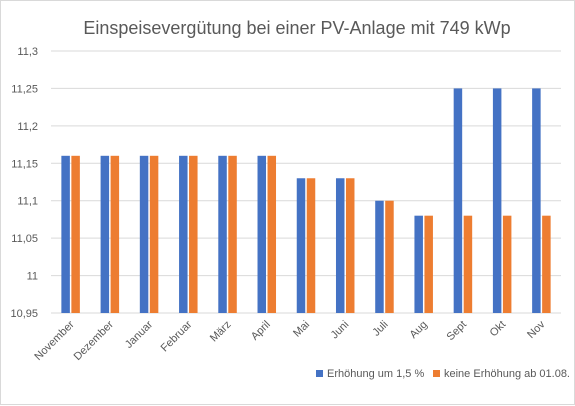  Describe the element at coordinates (546, 264) in the screenshot. I see `bar-keine-erhoehung-nov` at that location.